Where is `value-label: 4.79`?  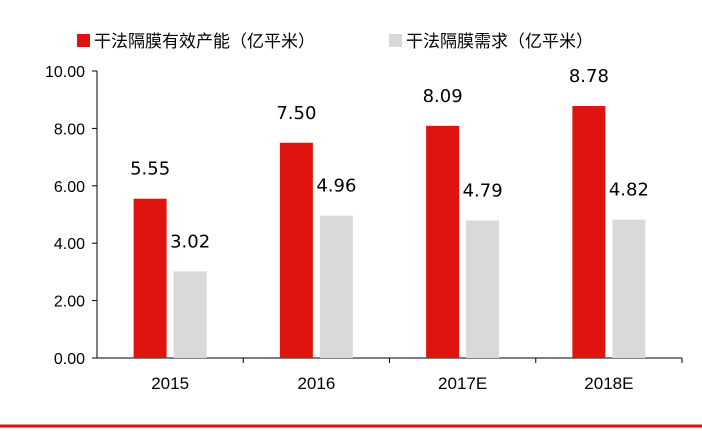 value-label: 4.79 is located at coordinates (483, 191).